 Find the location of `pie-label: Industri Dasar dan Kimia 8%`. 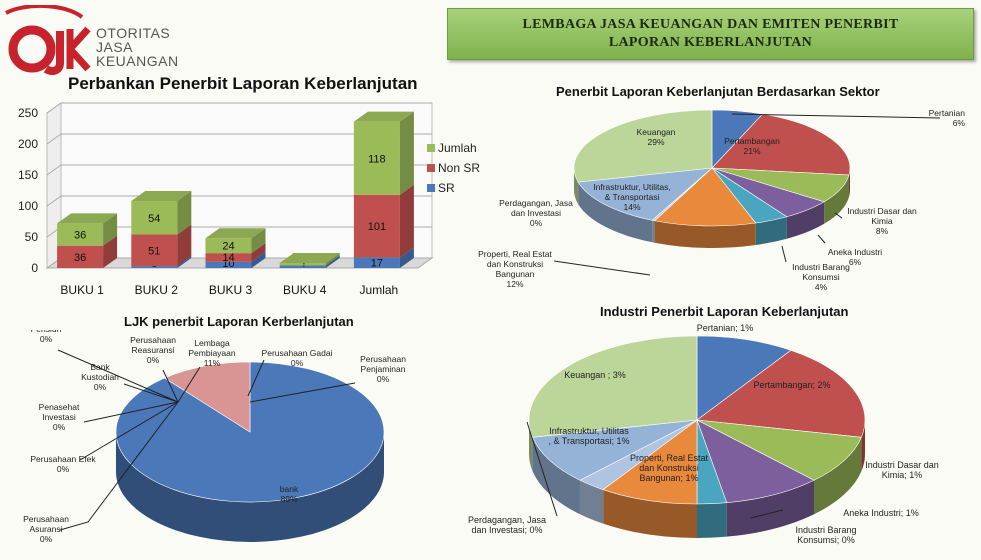

pie-label: Industri Dasar dan Kimia 8% is located at coordinates (882, 221).